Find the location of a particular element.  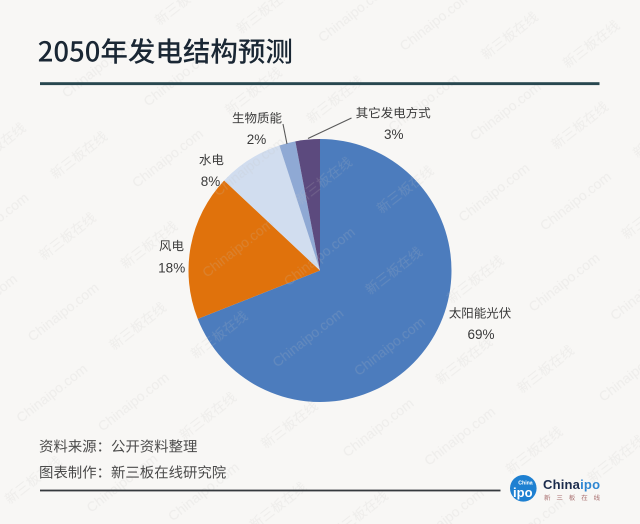

svg-text: 8% is located at coordinates (211, 181).